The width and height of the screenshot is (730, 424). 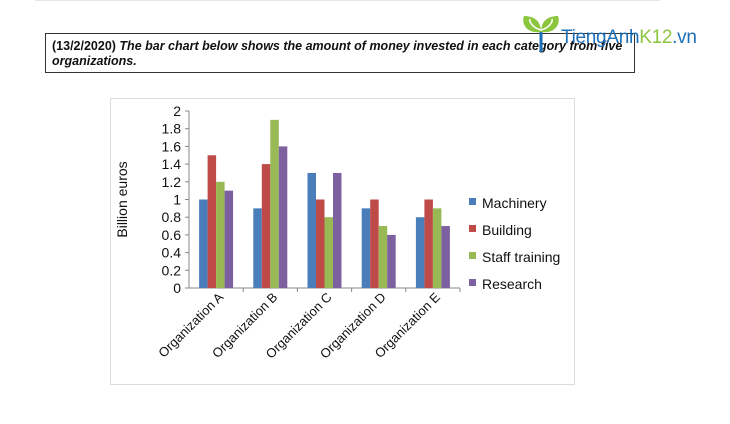 What do you see at coordinates (541, 34) in the screenshot?
I see `sprout-logo-icon` at bounding box center [541, 34].